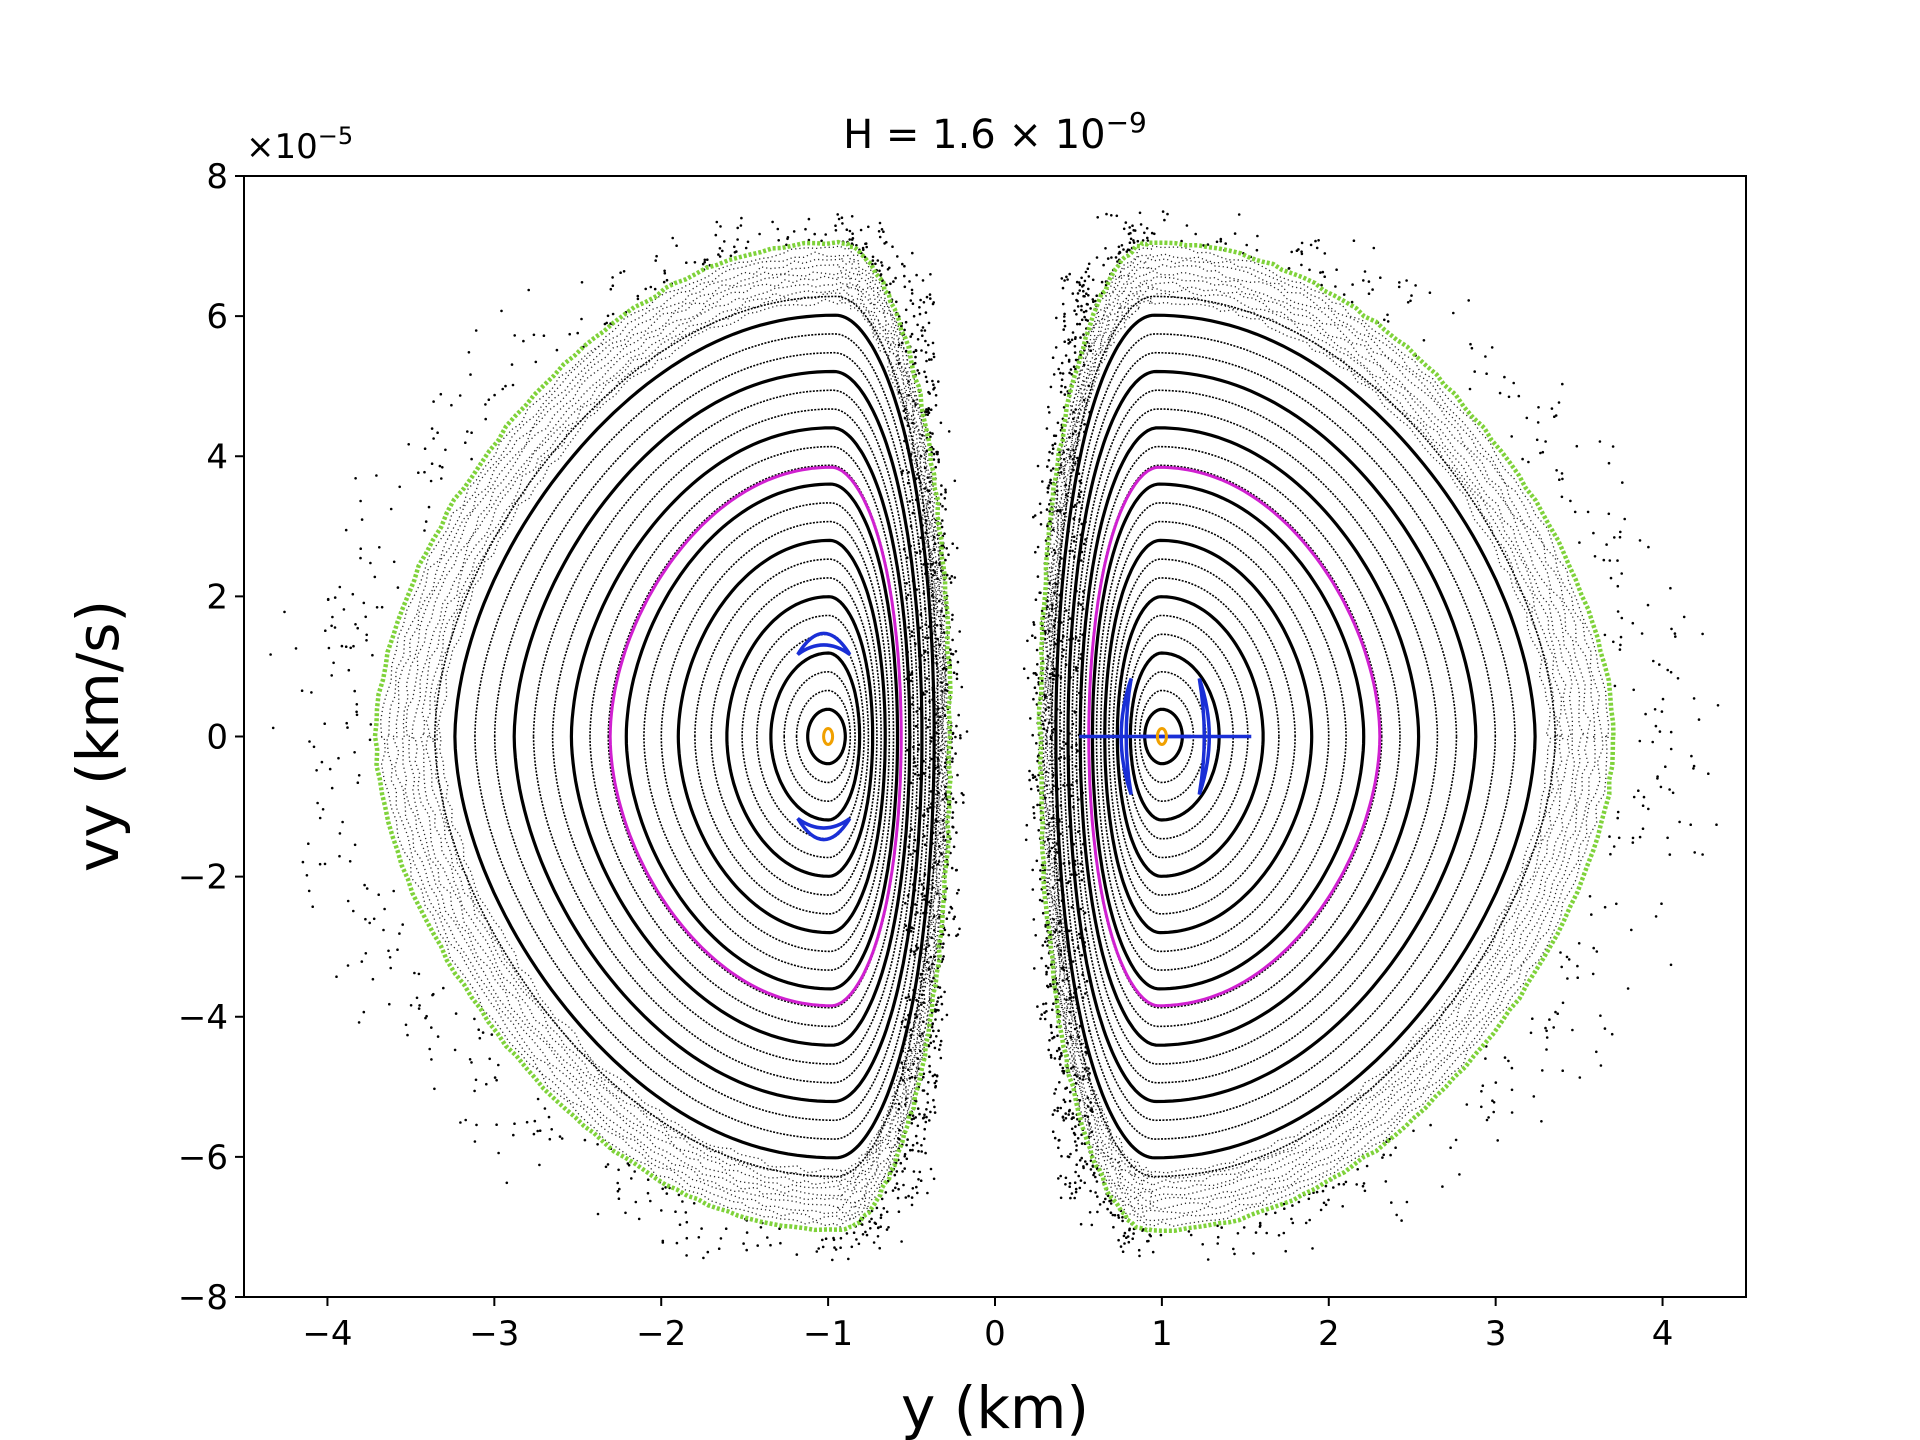 The width and height of the screenshot is (1920, 1440). What do you see at coordinates (755, 736) in the screenshot?
I see `selected-orbit-left` at bounding box center [755, 736].